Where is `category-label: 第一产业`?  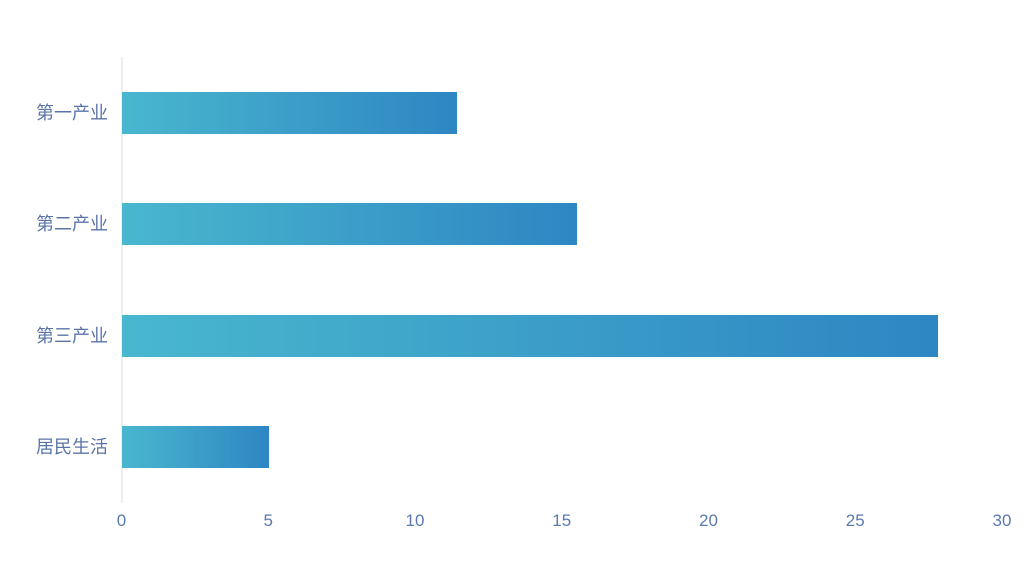
category-label: 第一产业 is located at coordinates (72, 112).